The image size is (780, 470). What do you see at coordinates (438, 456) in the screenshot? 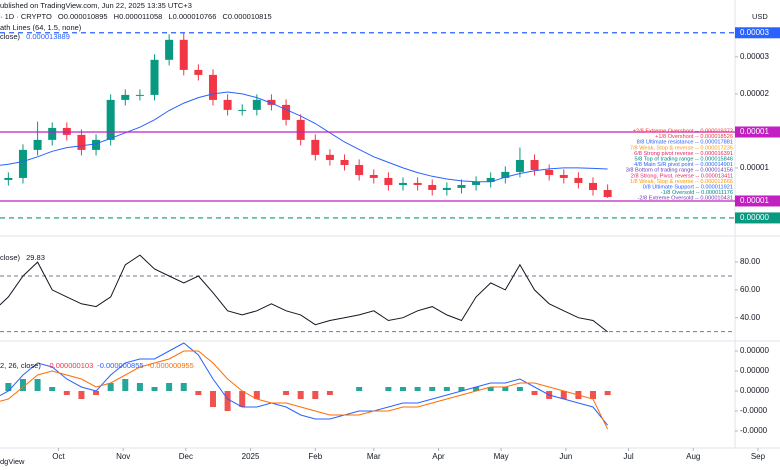
I see `x-tick-label: Apr` at bounding box center [438, 456].